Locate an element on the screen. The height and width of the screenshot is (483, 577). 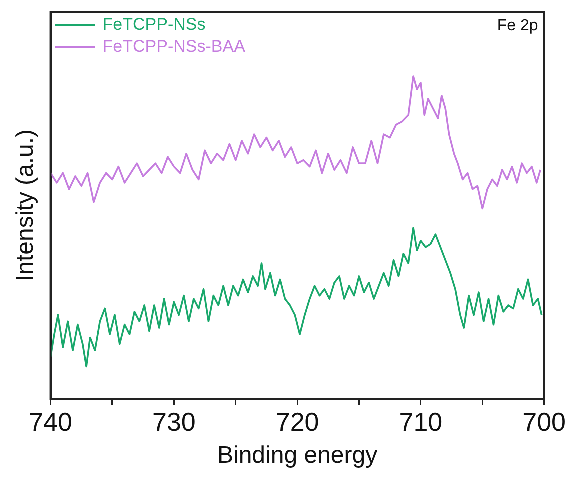
x-tick-label: 700 is located at coordinates (544, 421).